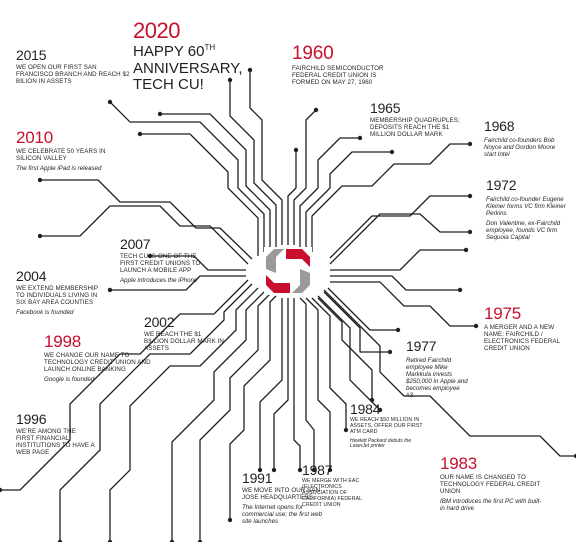  What do you see at coordinates (459, 463) in the screenshot?
I see `event-year: 1983` at bounding box center [459, 463].